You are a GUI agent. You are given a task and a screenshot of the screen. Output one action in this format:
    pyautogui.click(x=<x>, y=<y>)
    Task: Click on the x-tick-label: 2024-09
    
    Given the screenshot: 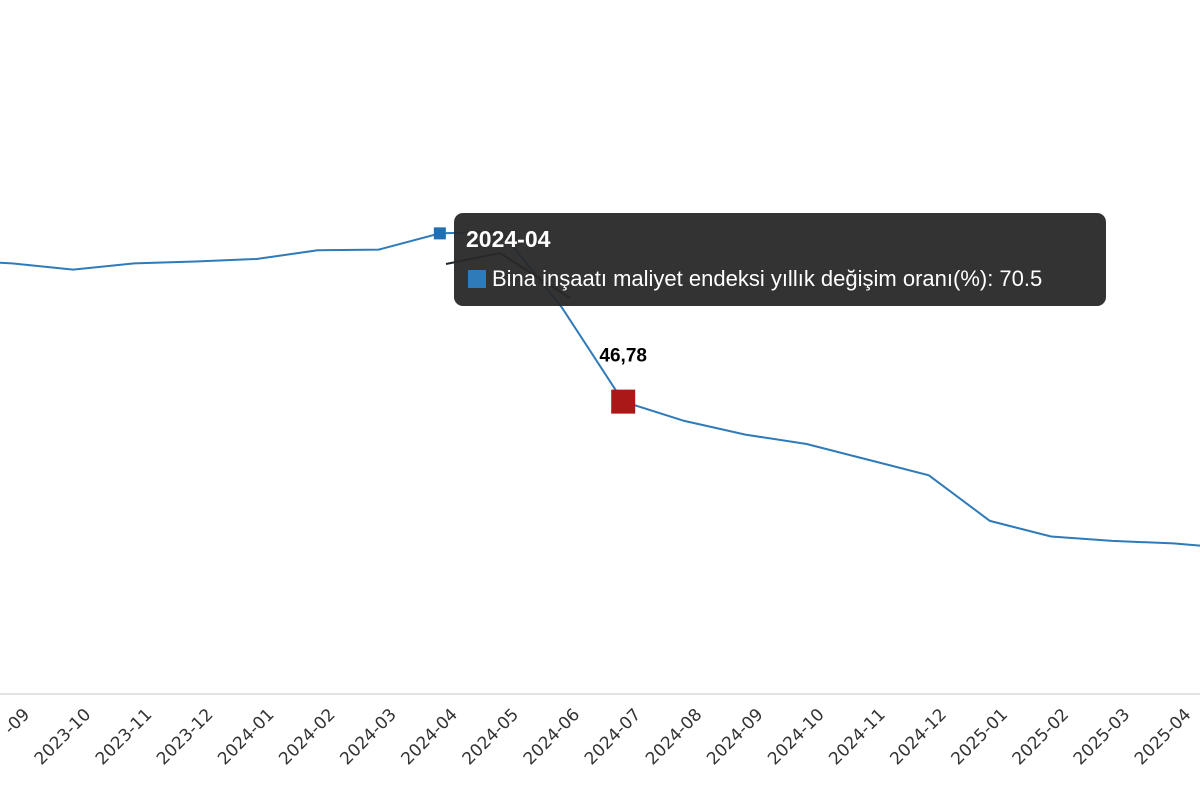 What is the action you would take?
    pyautogui.click(x=735, y=737)
    